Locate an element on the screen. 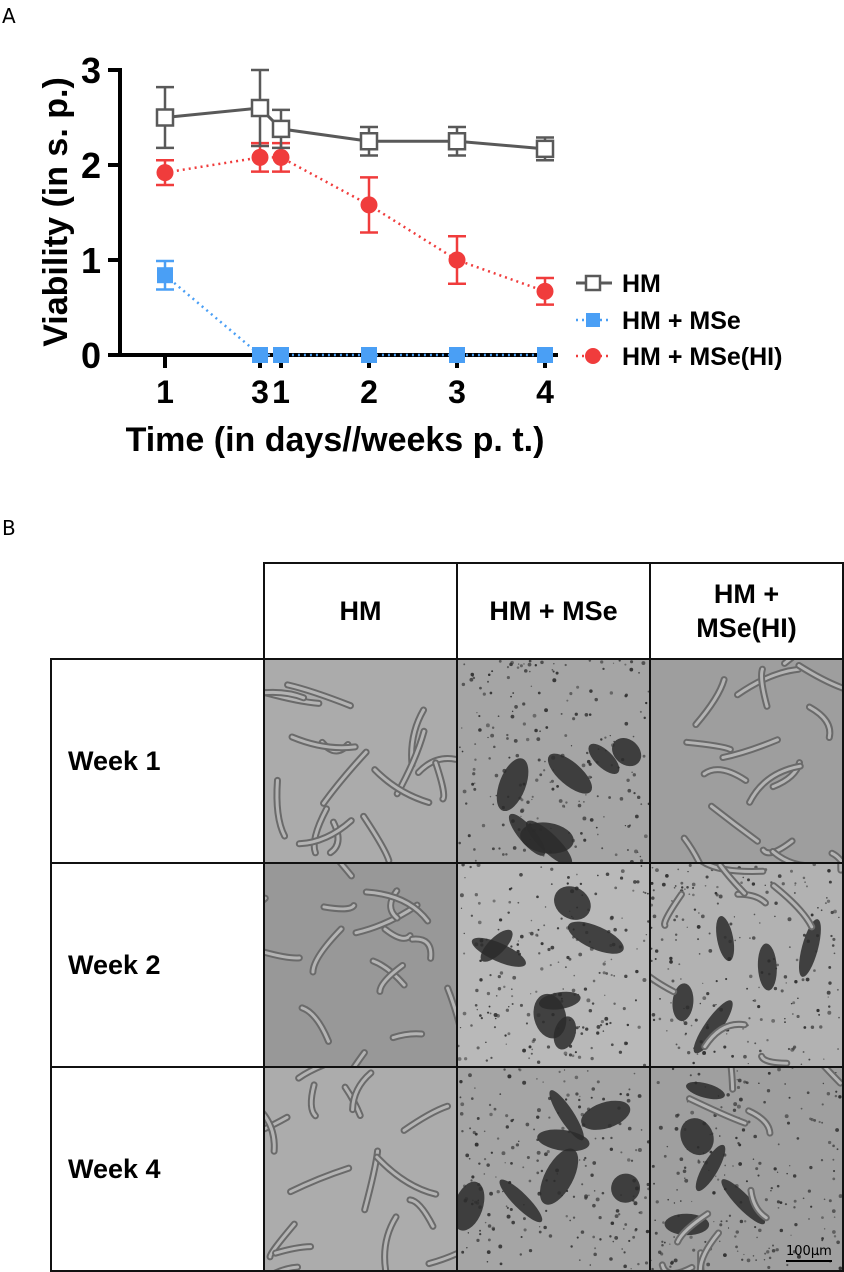 This screenshot has width=844, height=1272. panel-a-letter: A is located at coordinates (9, 16).